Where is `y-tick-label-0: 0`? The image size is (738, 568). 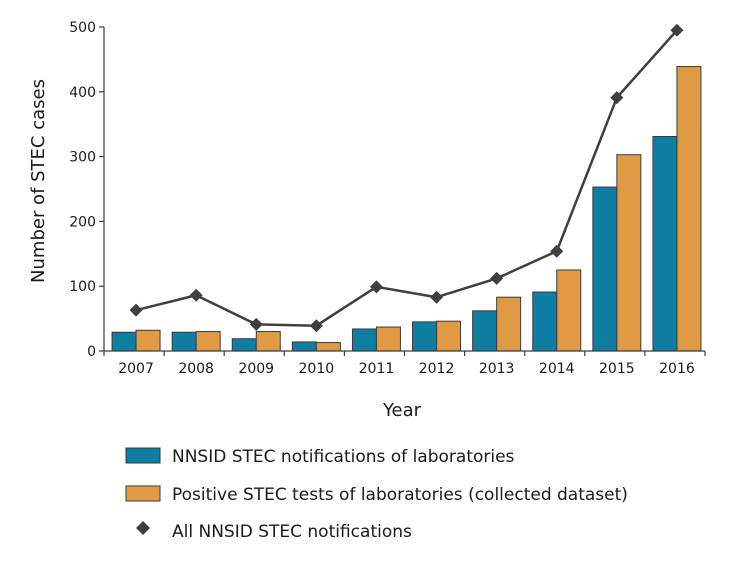 y-tick-label-0: 0 is located at coordinates (91, 352).